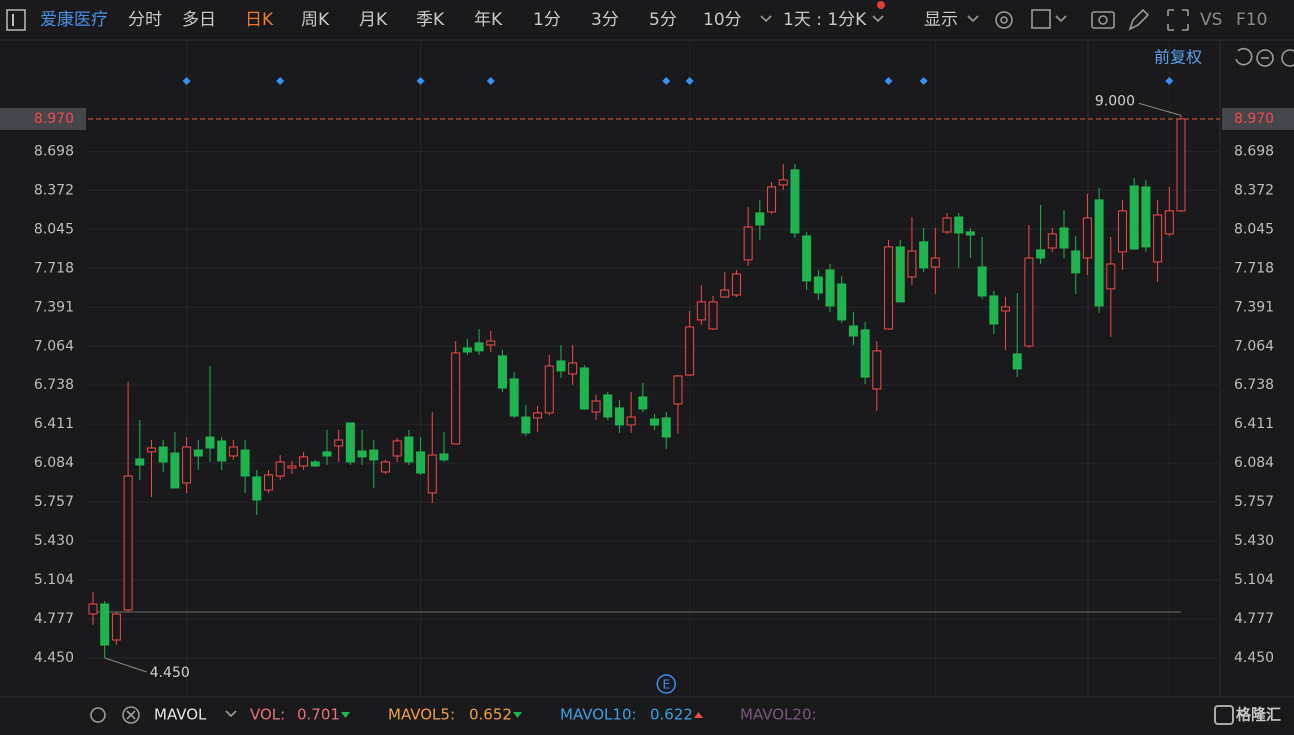 Image resolution: width=1294 pixels, height=735 pixels. I want to click on mavol10-value: 0.622, so click(671, 715).